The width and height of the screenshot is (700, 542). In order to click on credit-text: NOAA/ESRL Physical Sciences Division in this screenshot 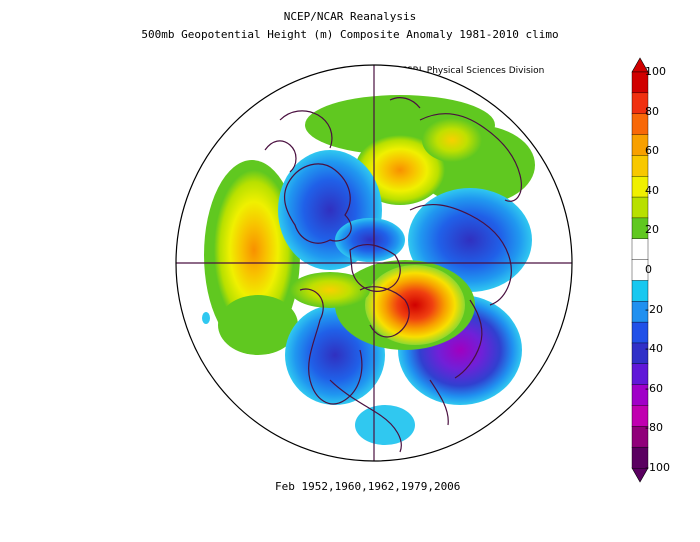, I will do `click(458, 71)`.